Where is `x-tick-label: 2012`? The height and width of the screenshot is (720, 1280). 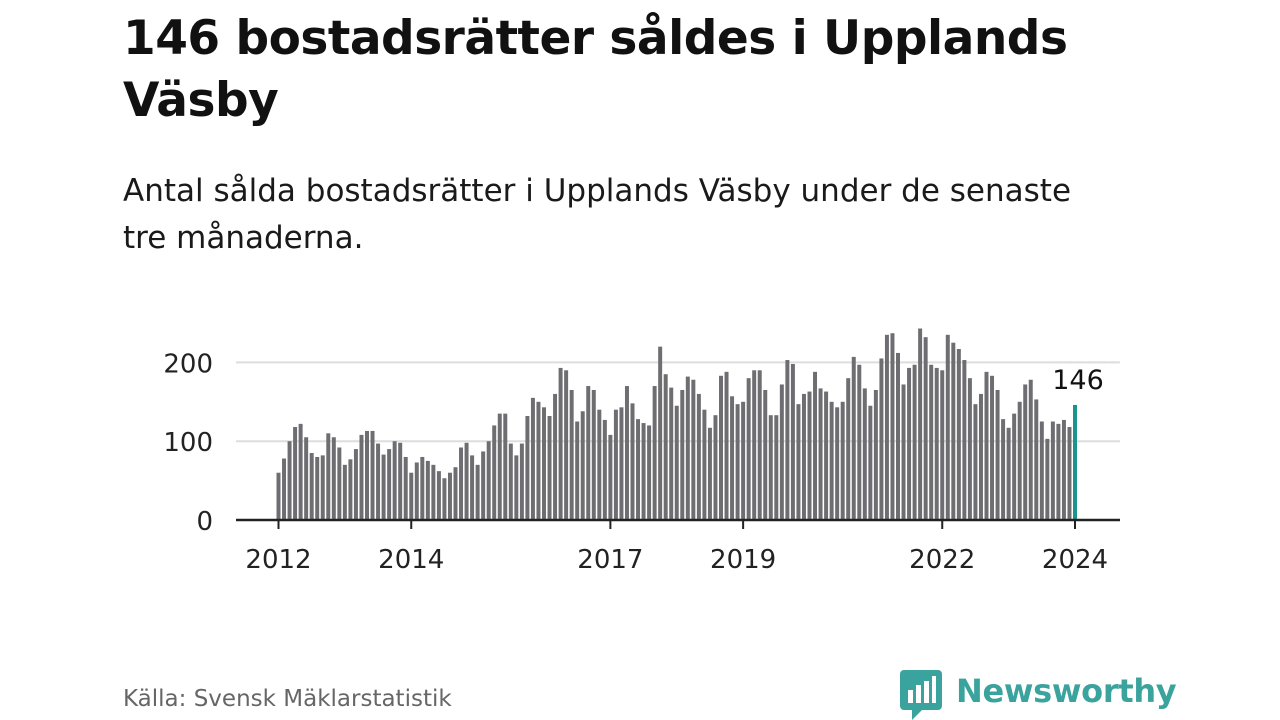
x-tick-label: 2012 is located at coordinates (278, 560).